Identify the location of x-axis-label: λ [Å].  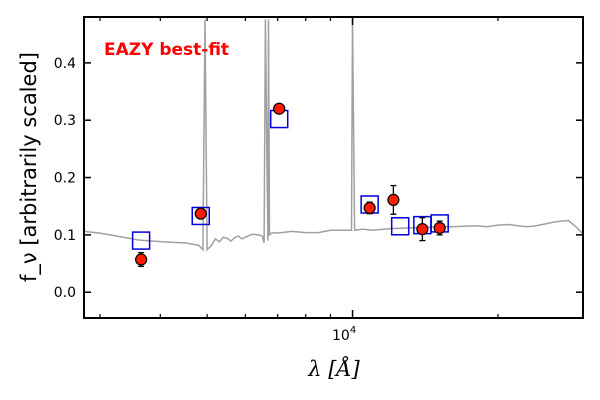
(333, 368).